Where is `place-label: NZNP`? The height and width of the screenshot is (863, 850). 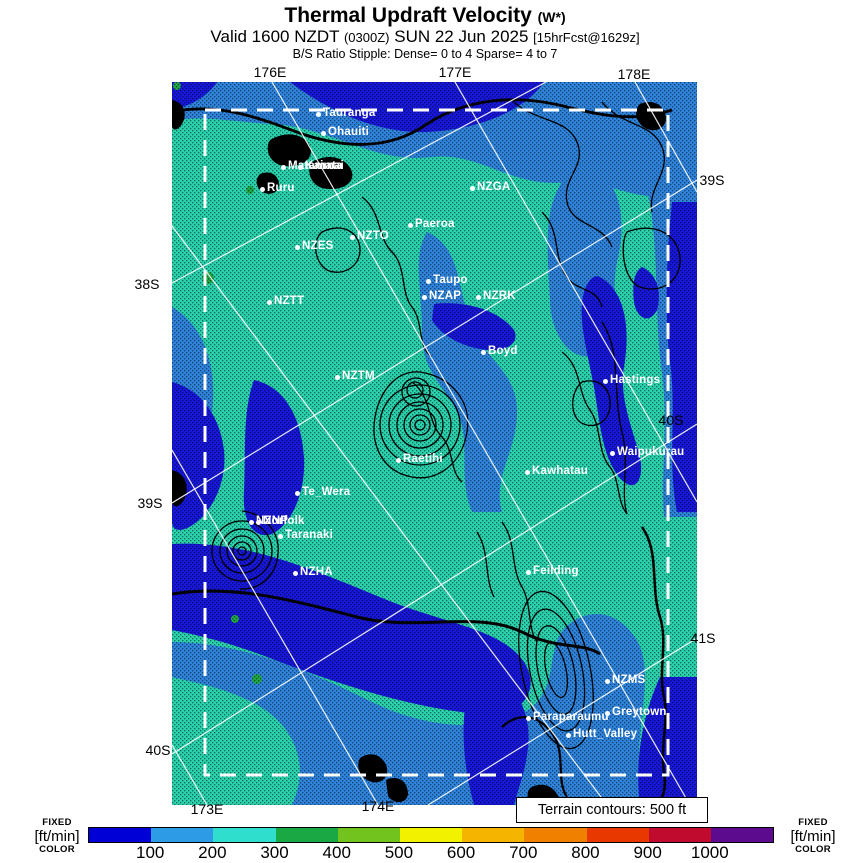
place-label: NZNP is located at coordinates (272, 521).